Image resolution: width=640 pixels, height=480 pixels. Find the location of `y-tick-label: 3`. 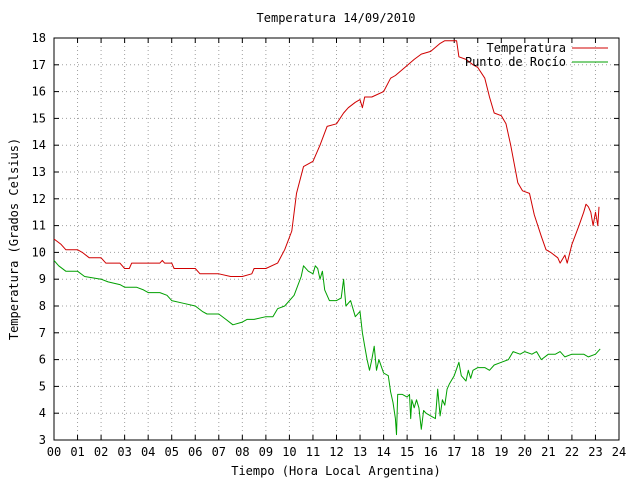

y-tick-label: 3 is located at coordinates (42, 440).